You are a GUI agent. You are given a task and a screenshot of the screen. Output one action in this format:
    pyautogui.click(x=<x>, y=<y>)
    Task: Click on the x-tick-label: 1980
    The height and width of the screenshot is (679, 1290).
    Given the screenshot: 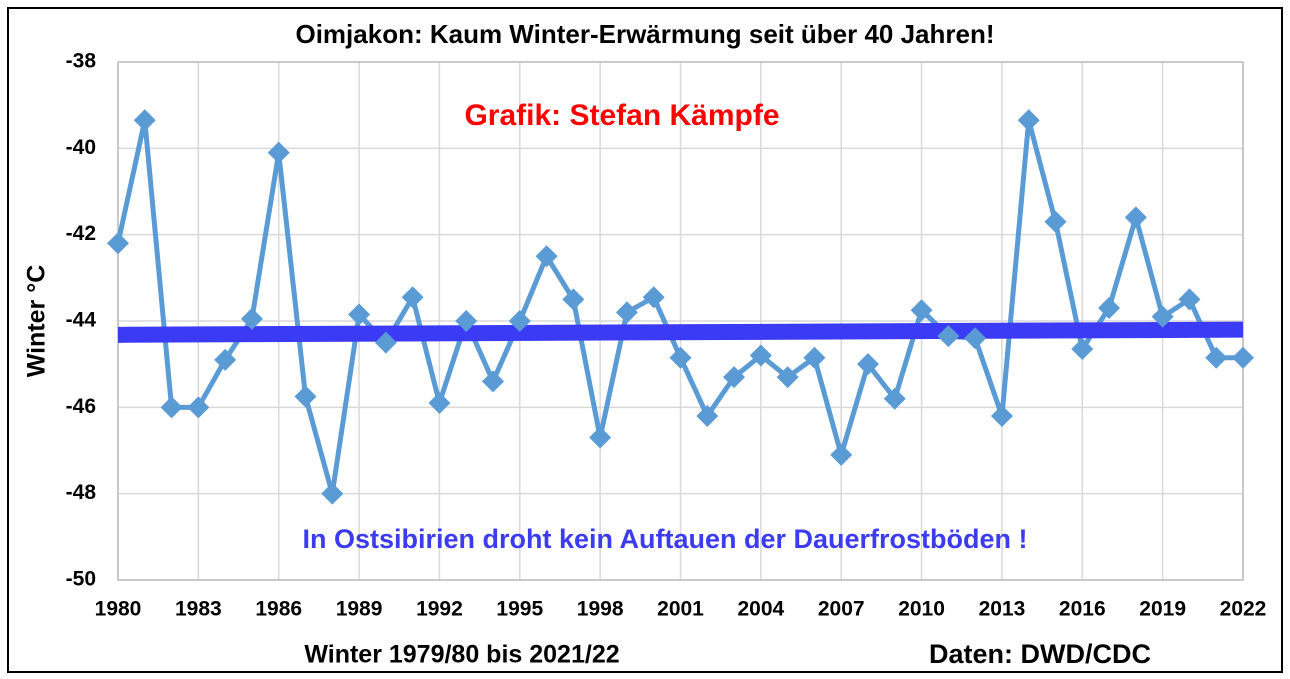 What is the action you would take?
    pyautogui.click(x=118, y=609)
    